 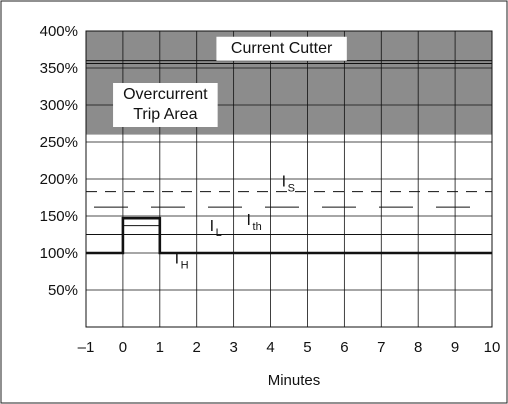 I want to click on x-tick-label: 1, so click(x=160, y=347).